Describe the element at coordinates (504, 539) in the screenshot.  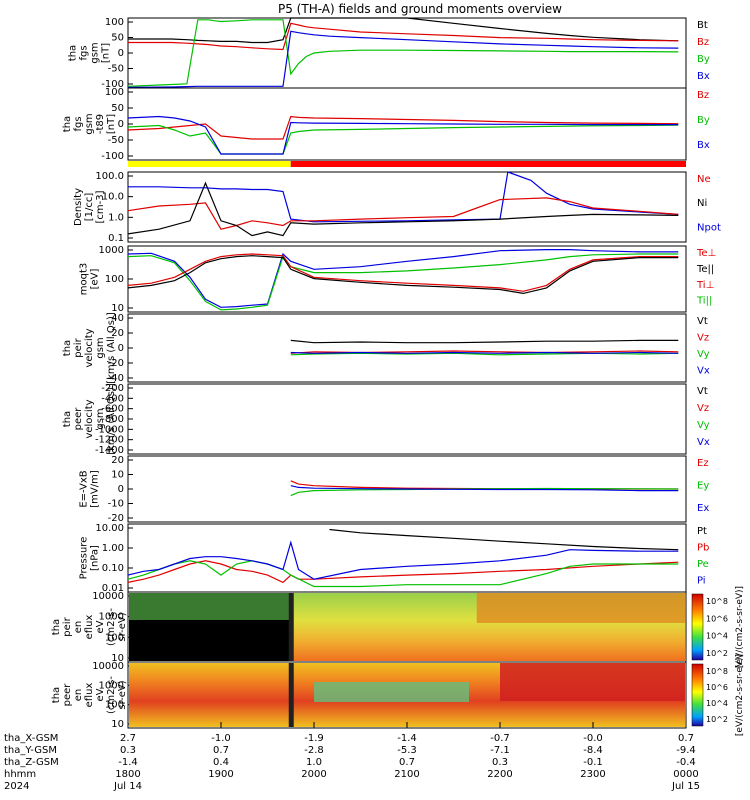
I see `series-Pt` at that location.